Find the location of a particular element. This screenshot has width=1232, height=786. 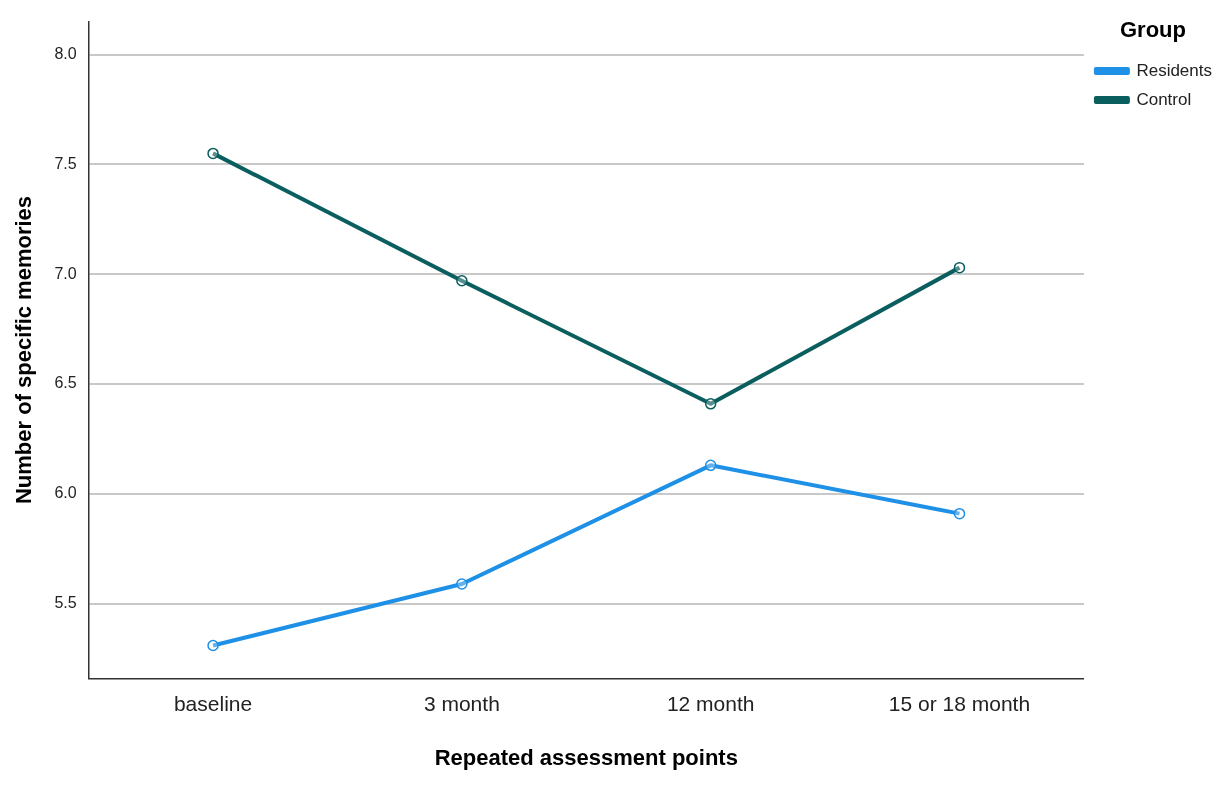

y-tick-label: 6.5 is located at coordinates (65, 383).